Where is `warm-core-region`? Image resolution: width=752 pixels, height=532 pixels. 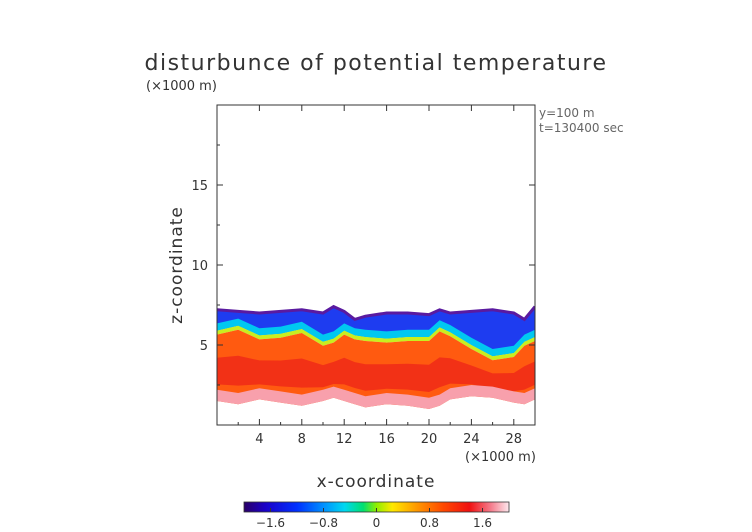
warm-core-region is located at coordinates (376, 373).